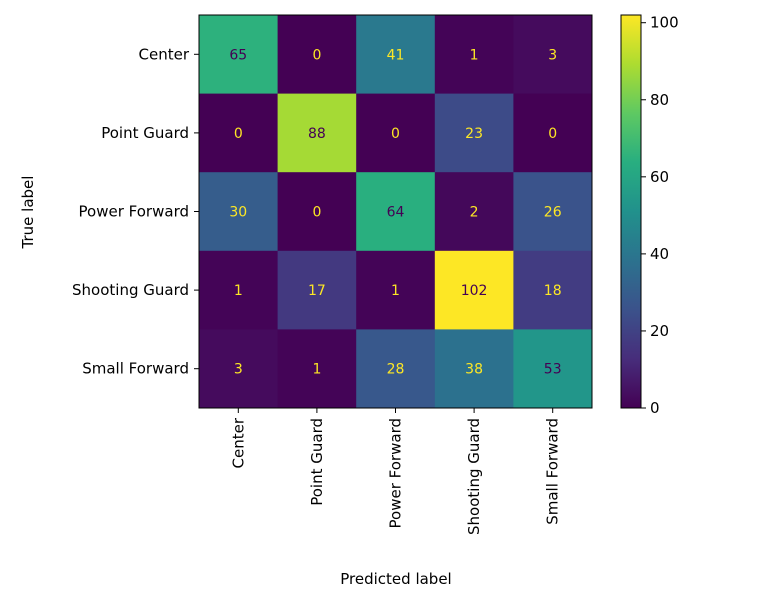 Image resolution: width=772 pixels, height=604 pixels. I want to click on x-tick-label: Power Forward, so click(396, 473).